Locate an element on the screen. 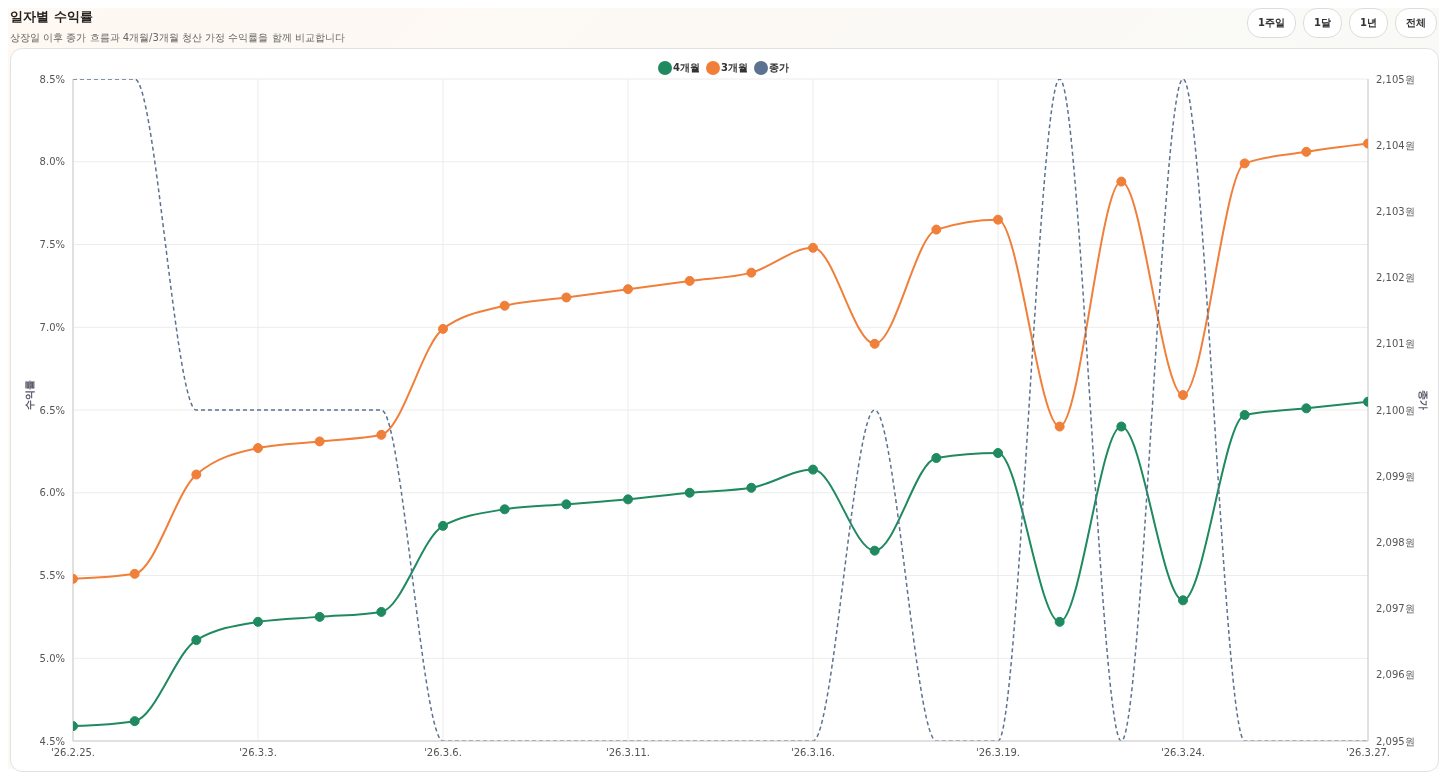 The width and height of the screenshot is (1447, 777). y2-tick-label: 2,095원 is located at coordinates (1395, 741).